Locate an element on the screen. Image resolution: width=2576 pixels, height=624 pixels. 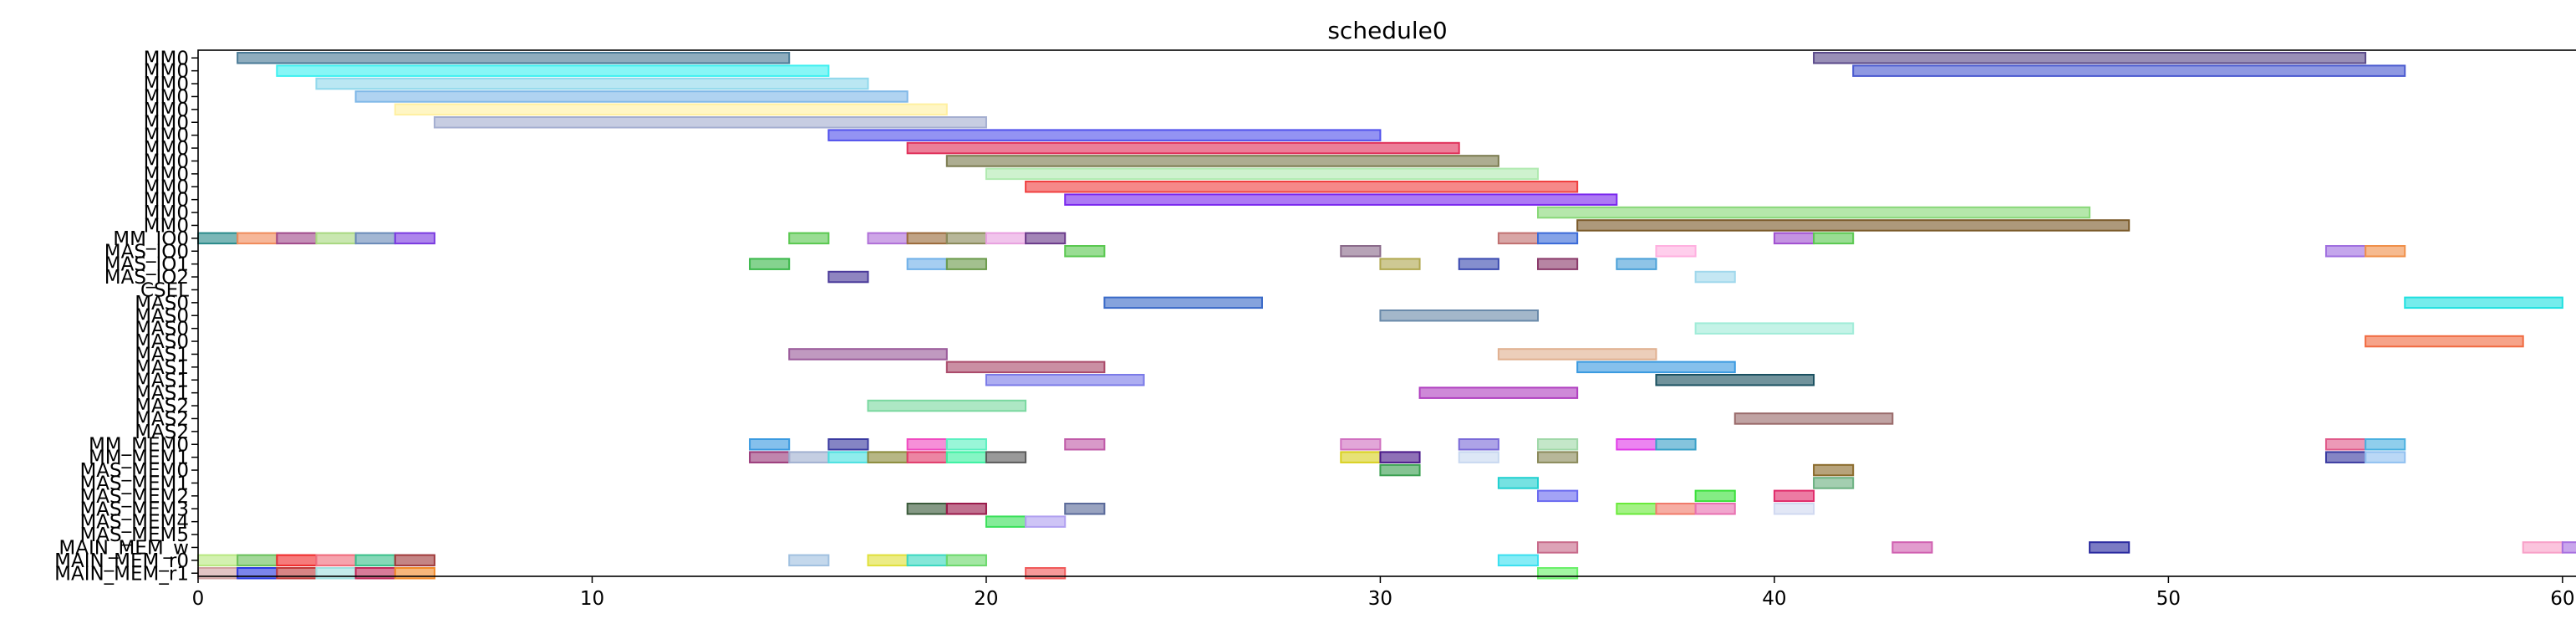
y-tick-label: MAS_IO2 is located at coordinates (146, 278).